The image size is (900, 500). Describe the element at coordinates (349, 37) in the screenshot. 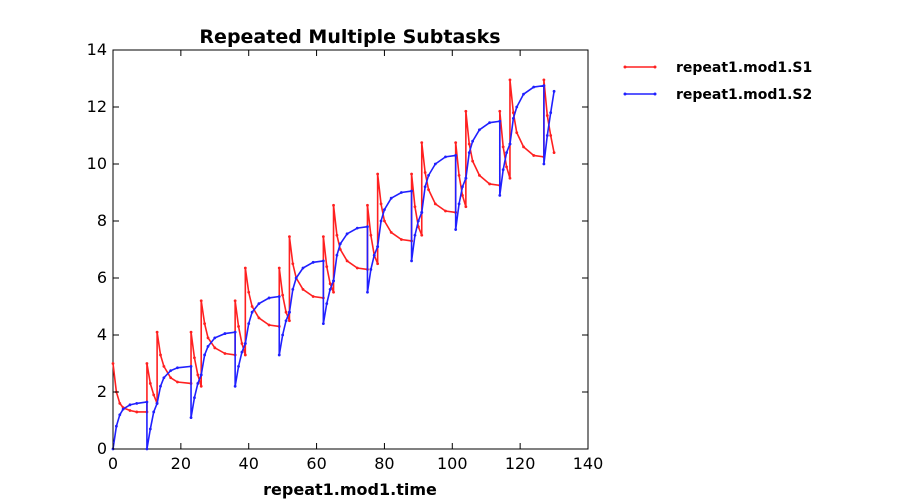

I see `chart-title: Repeated Multiple Subtasks` at that location.